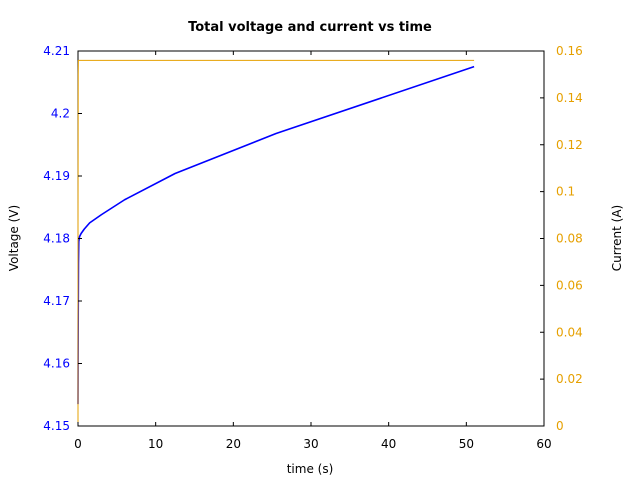  Describe the element at coordinates (388, 444) in the screenshot. I see `x-tick-label: 40` at that location.